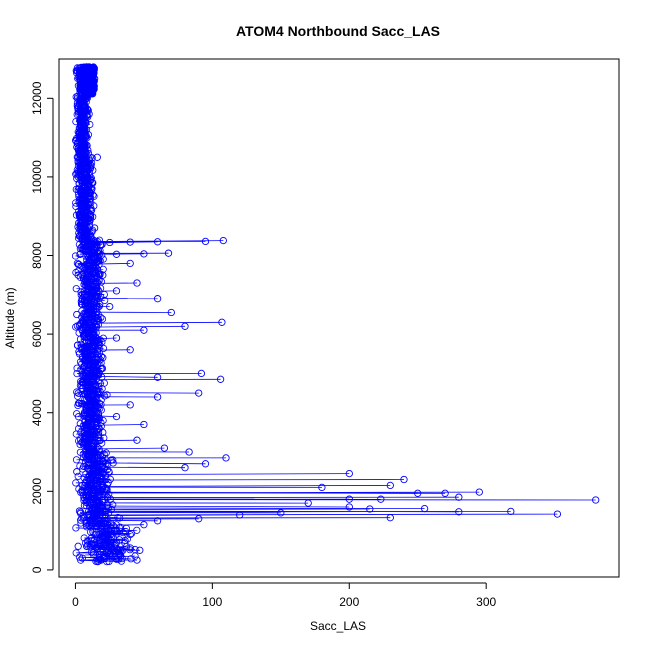  I want to click on y-tick-label: 12000, so click(37, 98).